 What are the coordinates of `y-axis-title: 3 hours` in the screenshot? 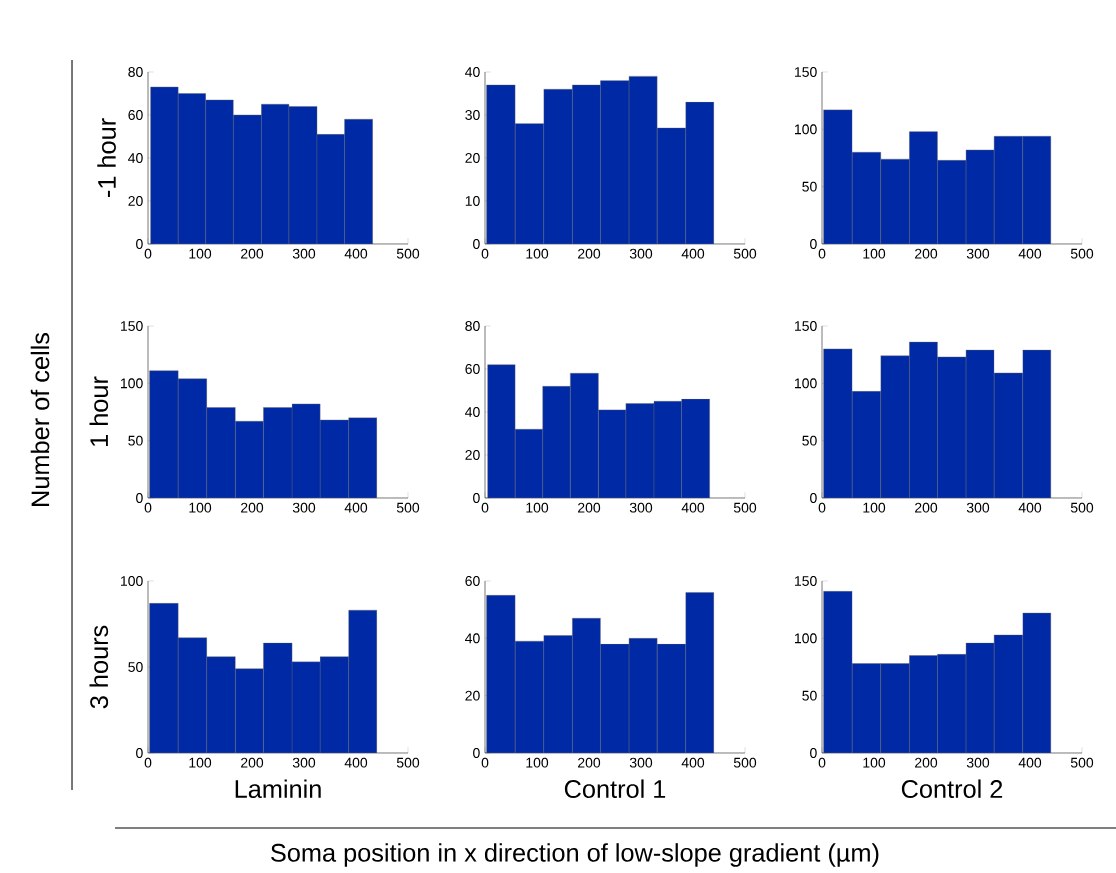 It's located at (99, 667).